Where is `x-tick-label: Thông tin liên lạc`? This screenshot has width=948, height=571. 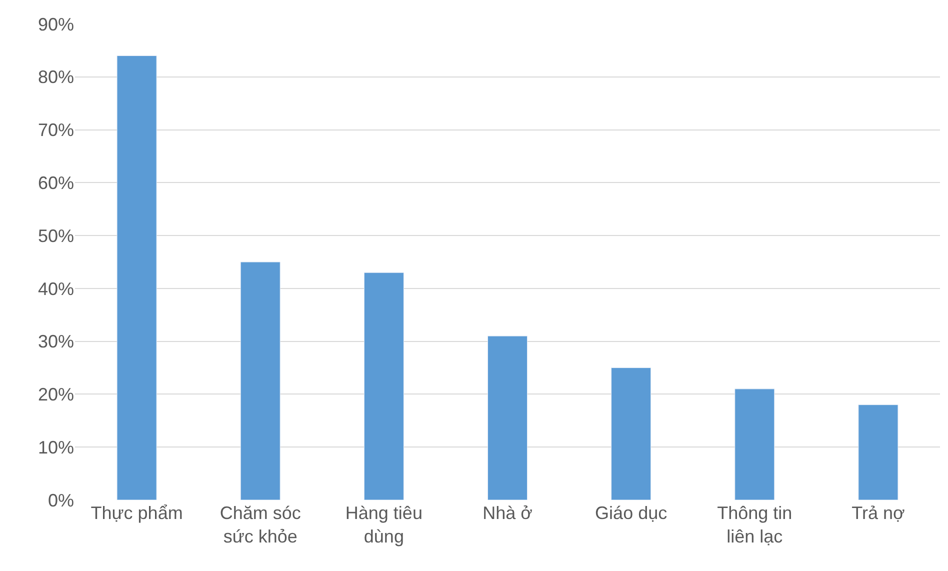 x-tick-label: Thông tin liên lạc is located at coordinates (754, 524).